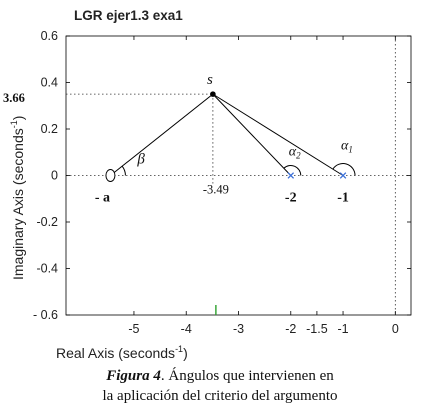  Describe the element at coordinates (343, 198) in the screenshot. I see `pole-label: -1` at that location.